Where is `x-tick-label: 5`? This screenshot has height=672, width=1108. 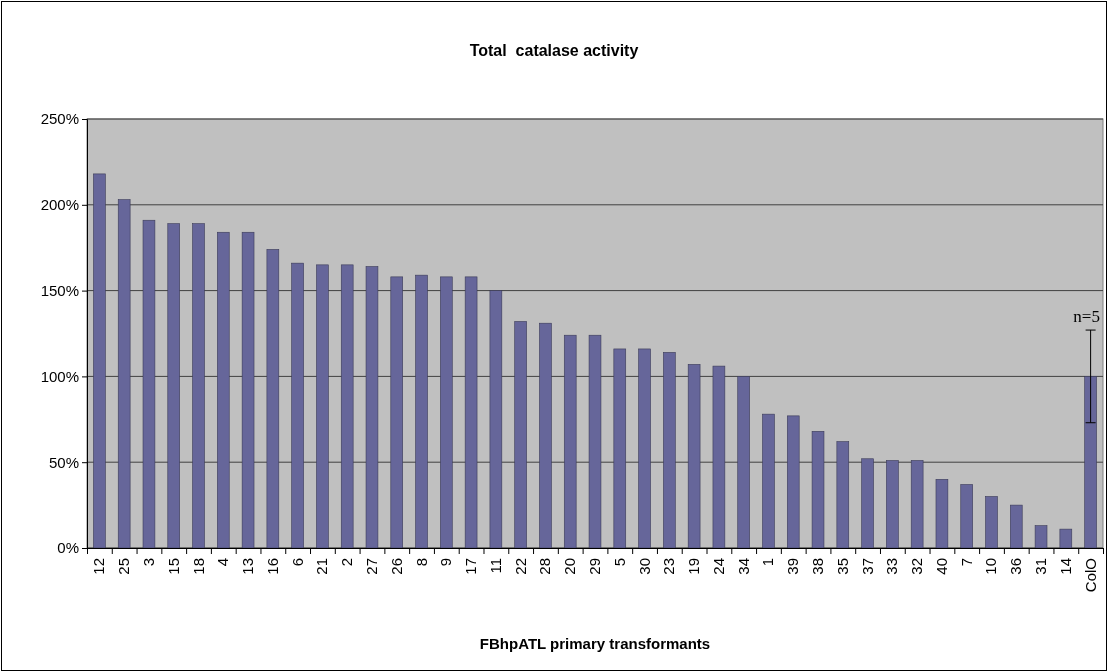
x-tick-label: 5 is located at coordinates (619, 562).